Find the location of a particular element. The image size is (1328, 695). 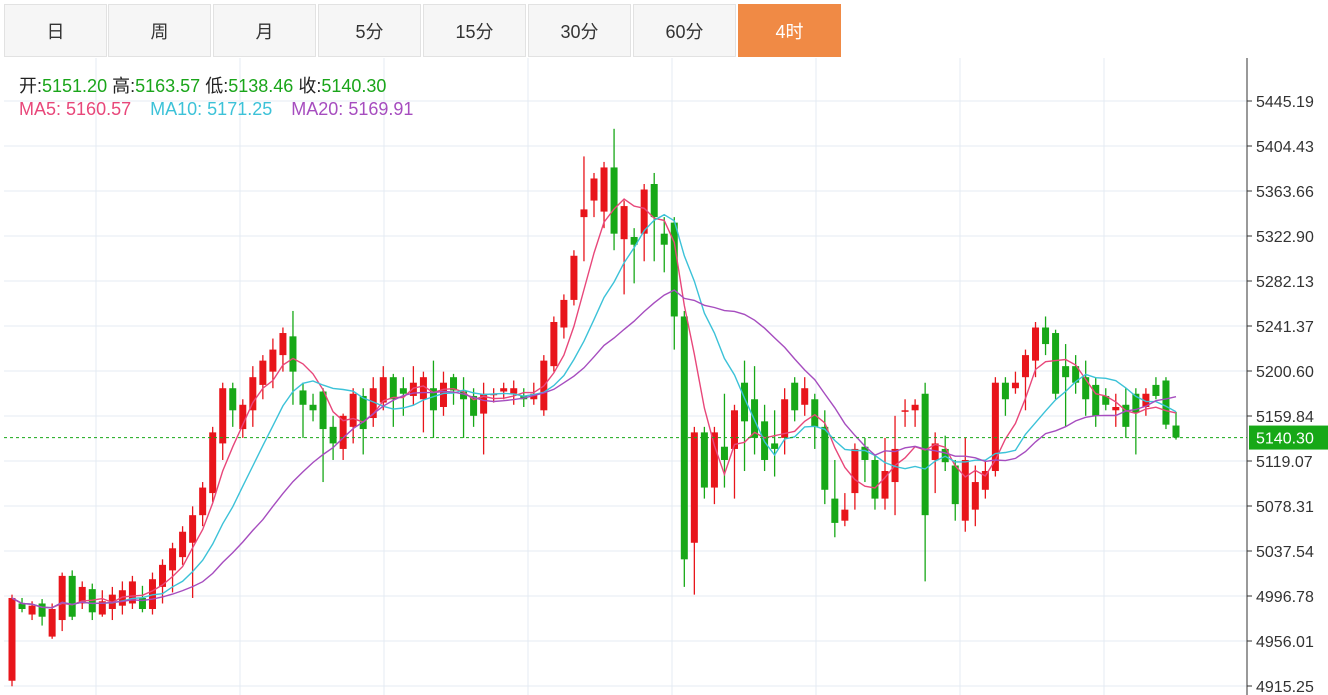

last-price-label: 5140.30 is located at coordinates (1285, 439).